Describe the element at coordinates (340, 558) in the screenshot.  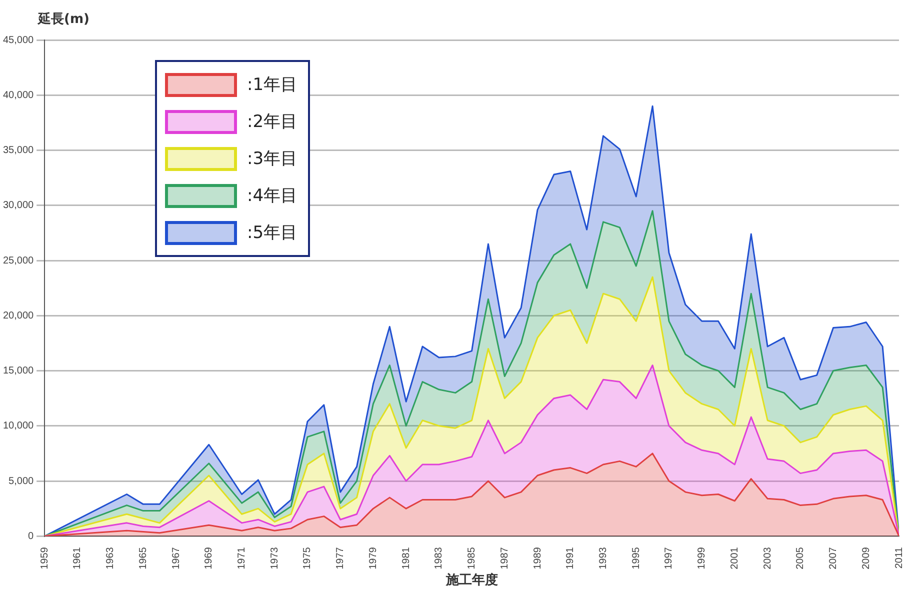
I see `x-tick-label: 1977` at that location.